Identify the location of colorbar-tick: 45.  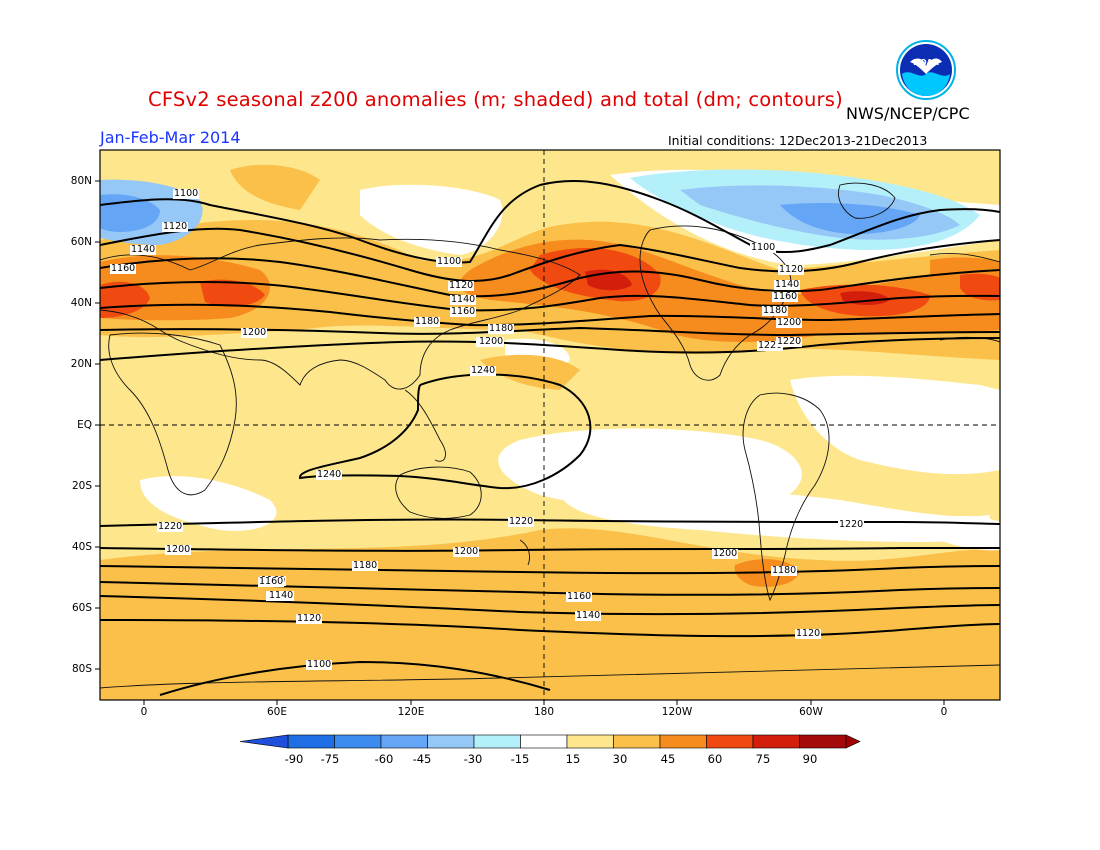
(668, 759).